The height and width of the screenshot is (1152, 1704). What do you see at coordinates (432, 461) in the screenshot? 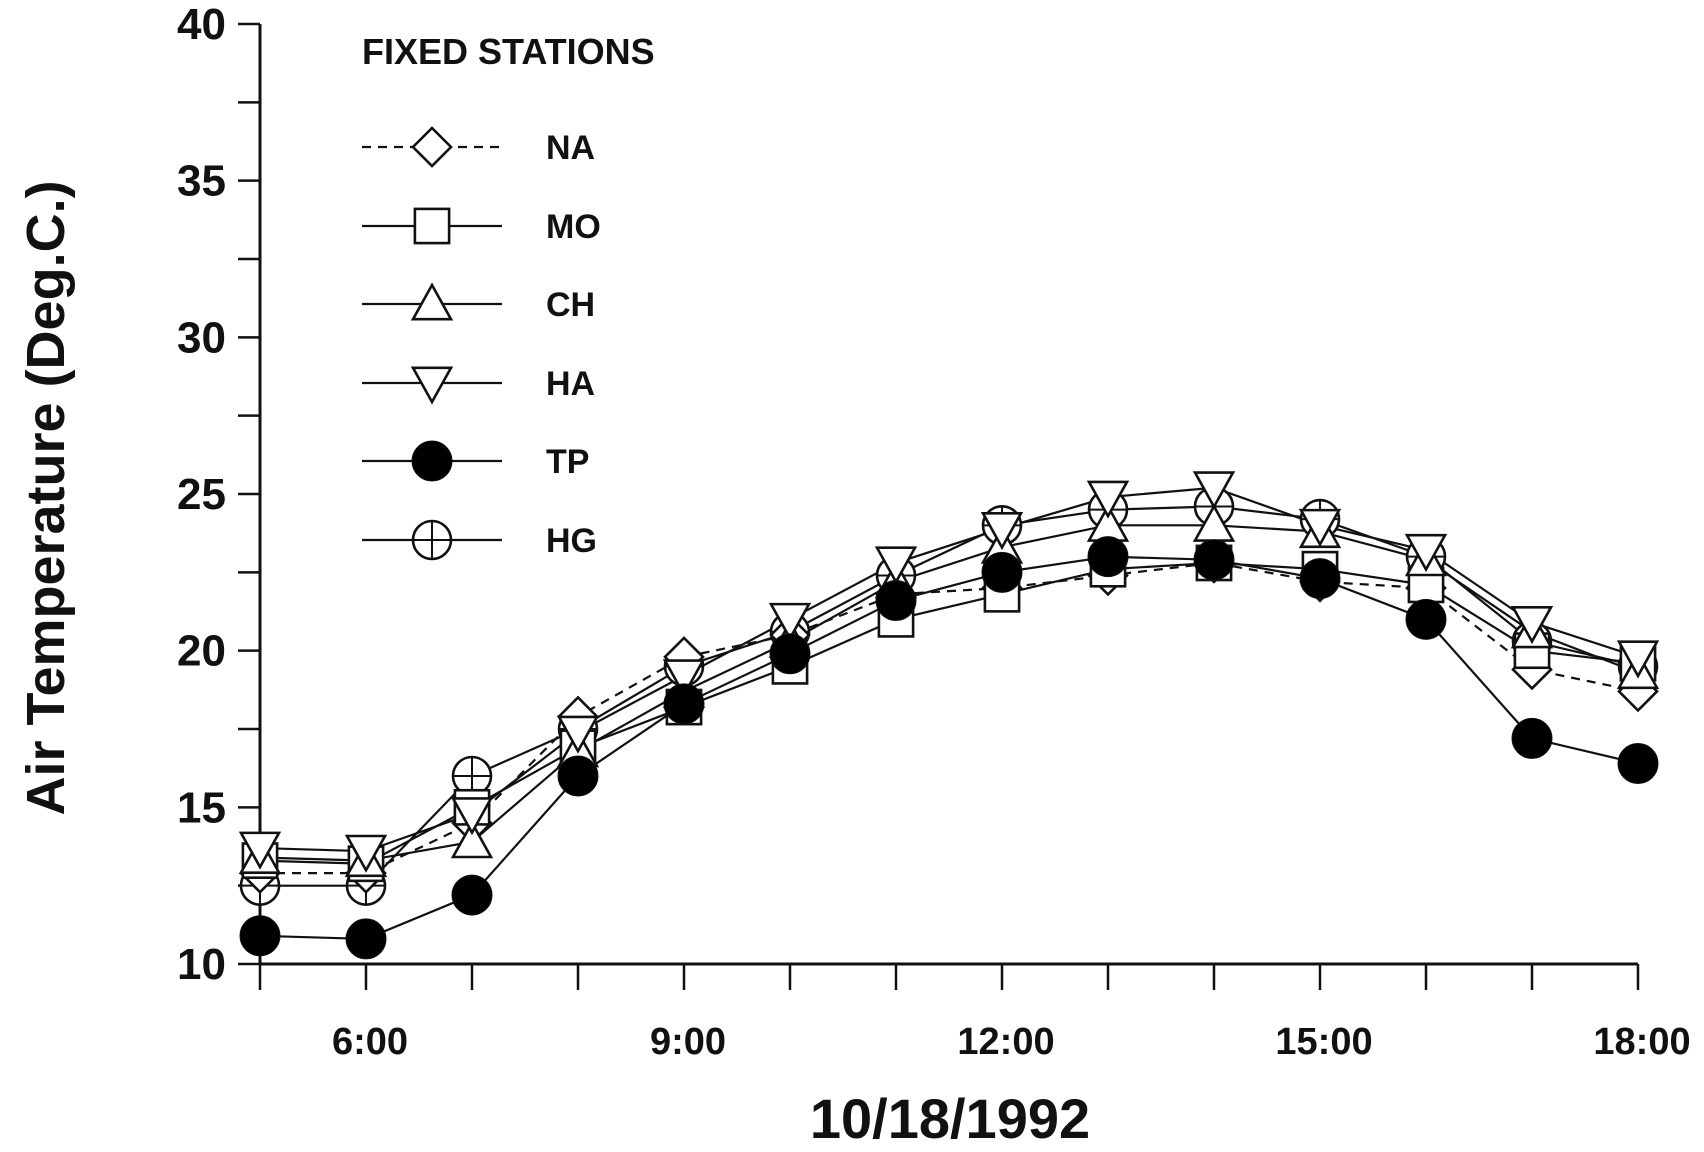
I see `legend-marker-tp` at bounding box center [432, 461].